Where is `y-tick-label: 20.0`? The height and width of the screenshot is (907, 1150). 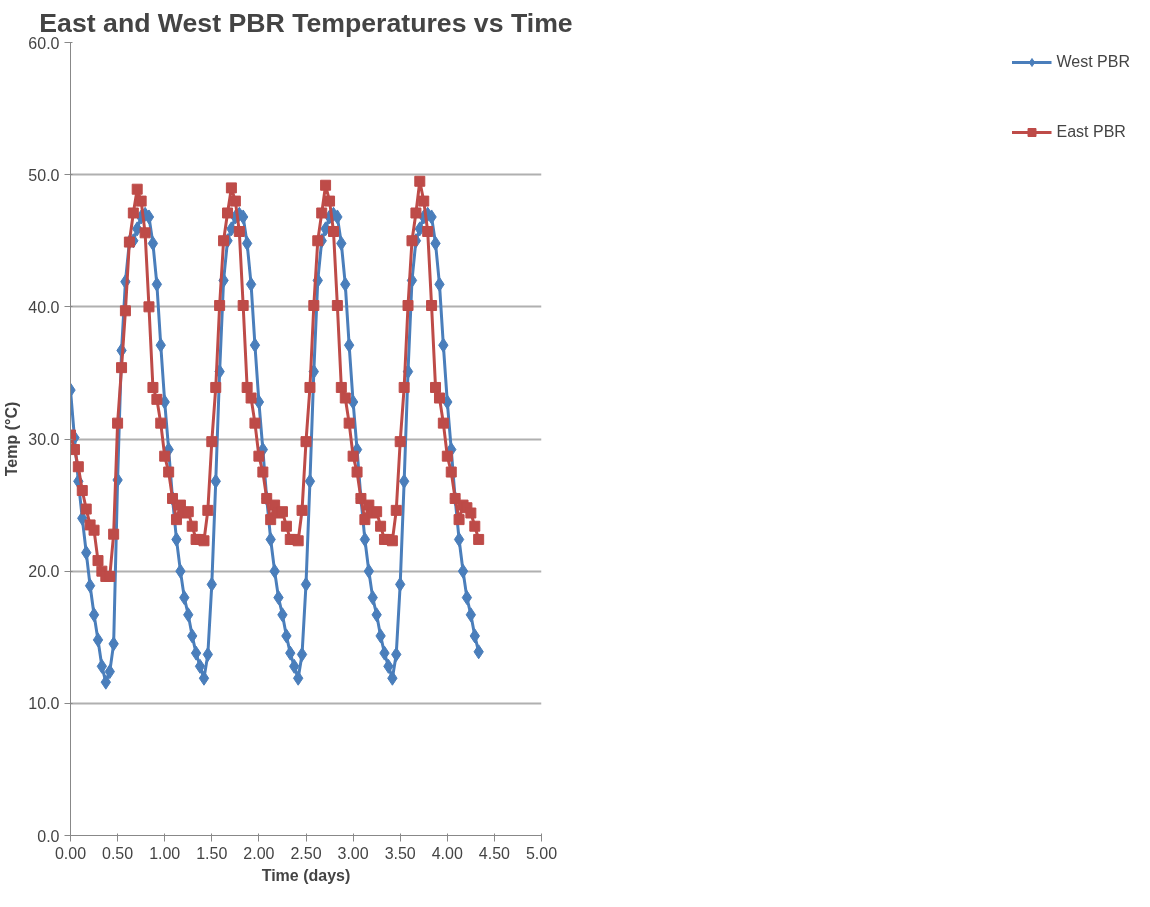
y-tick-label: 20.0 is located at coordinates (44, 572).